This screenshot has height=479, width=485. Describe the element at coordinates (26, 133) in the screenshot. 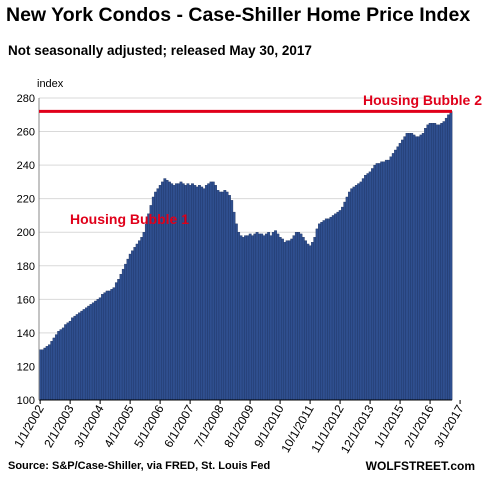

I see `y-tick-label: 260` at that location.